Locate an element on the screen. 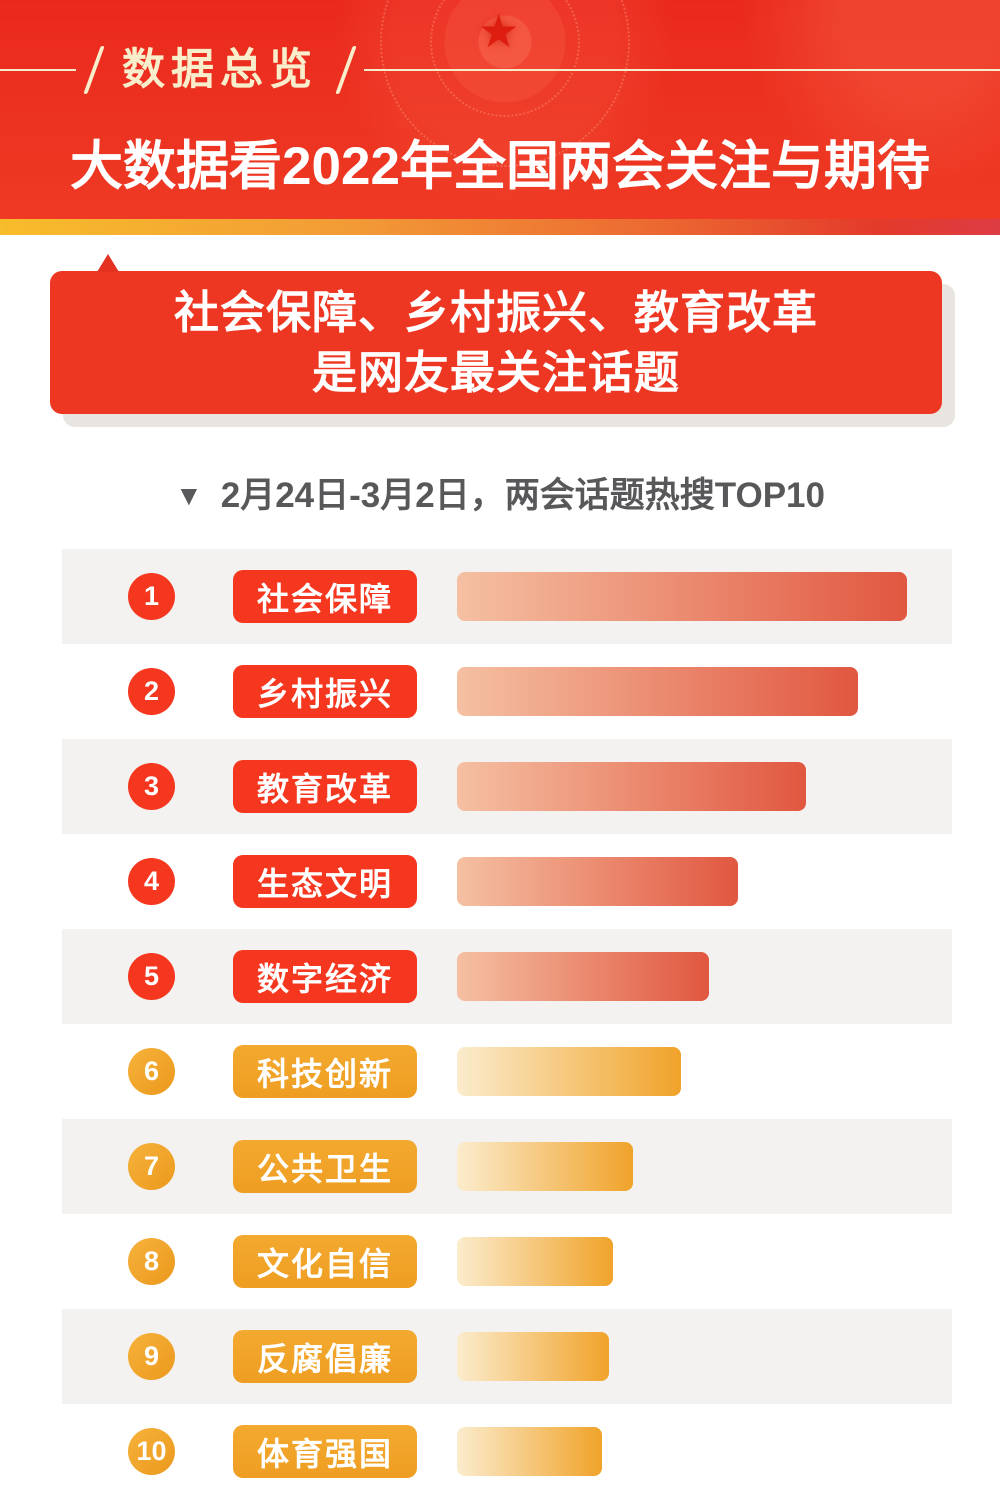 The width and height of the screenshot is (1000, 1512). topic-label: 乡村振兴 is located at coordinates (325, 691).